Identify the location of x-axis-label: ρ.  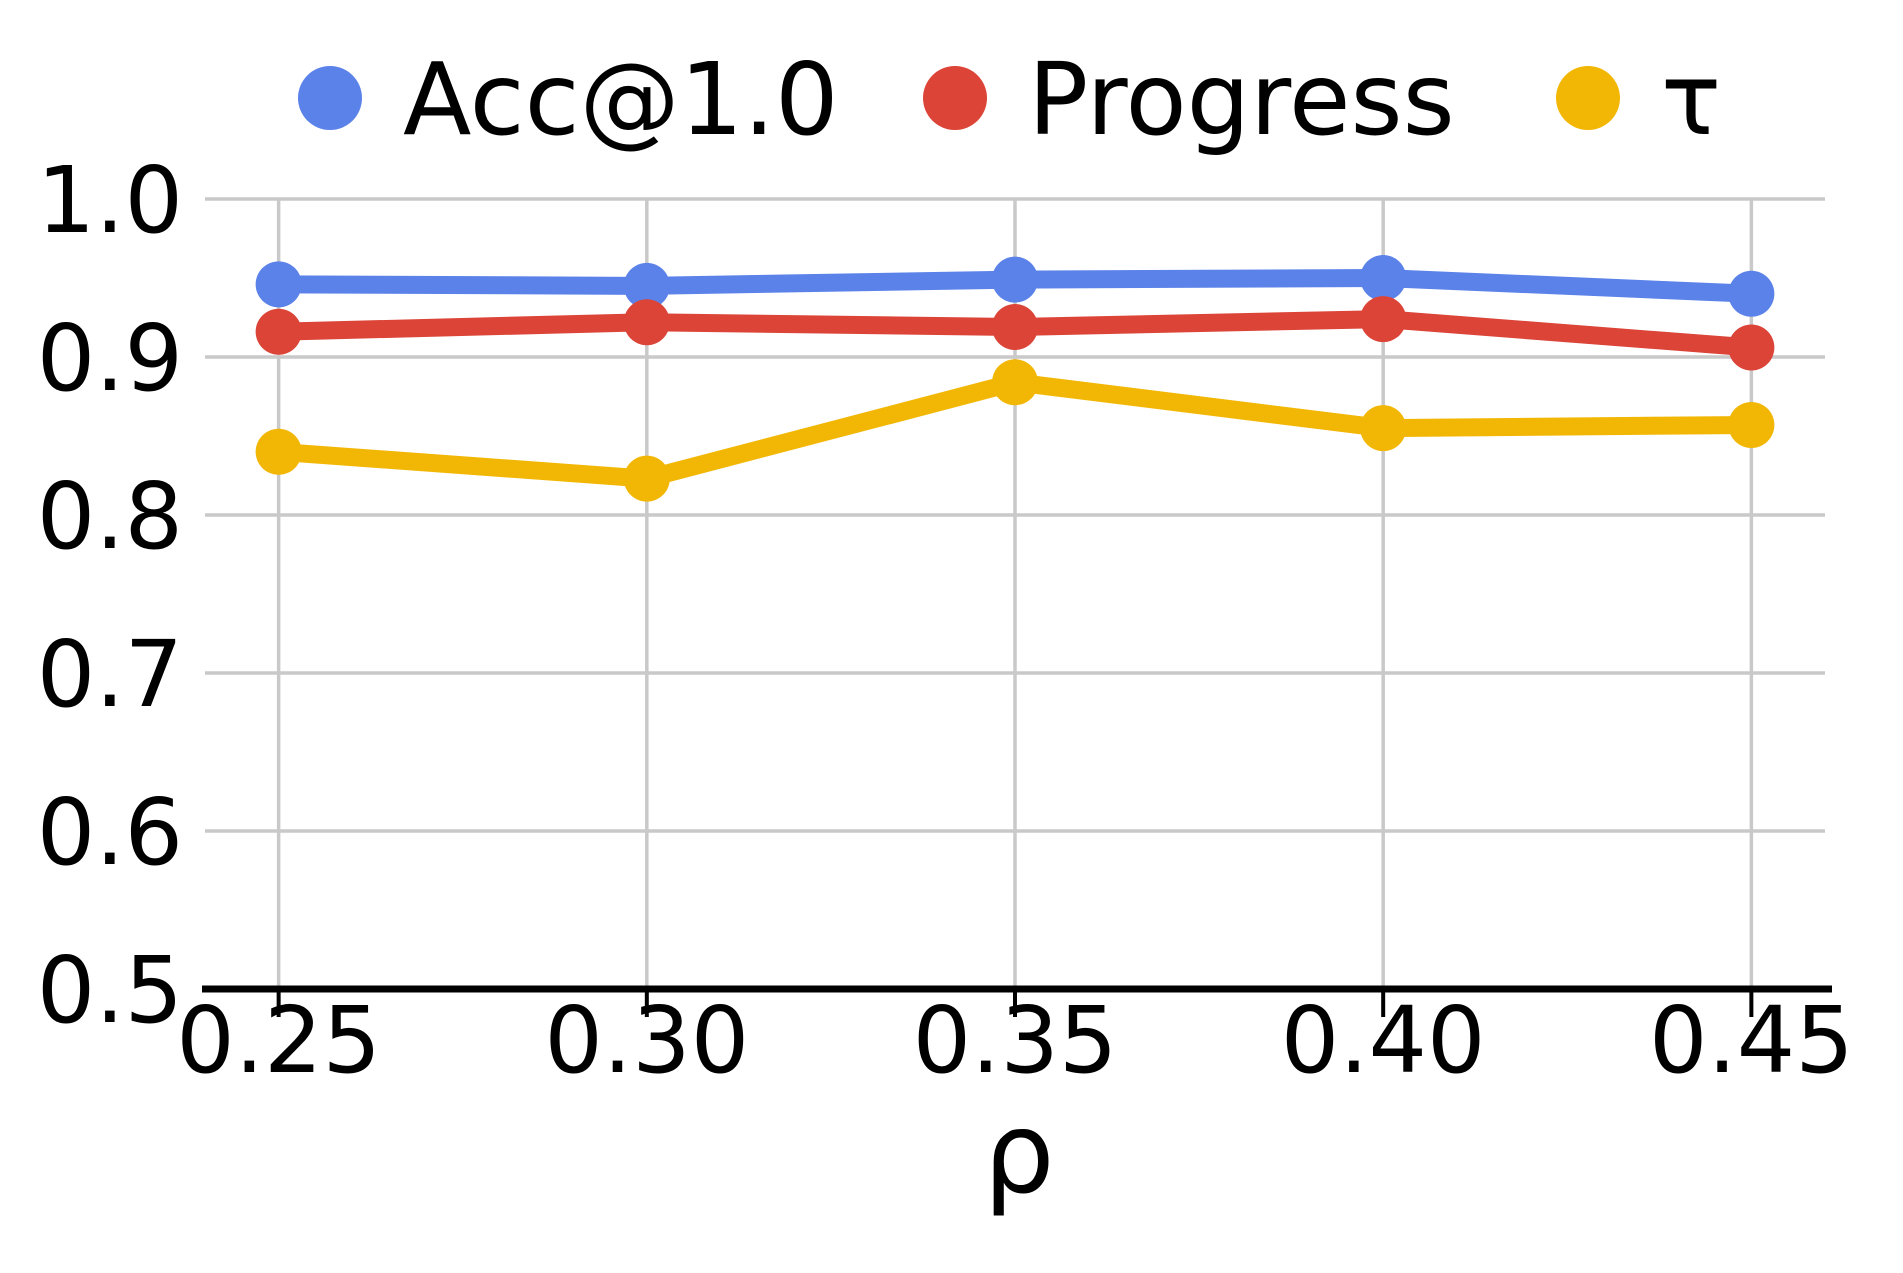
(1018, 1154).